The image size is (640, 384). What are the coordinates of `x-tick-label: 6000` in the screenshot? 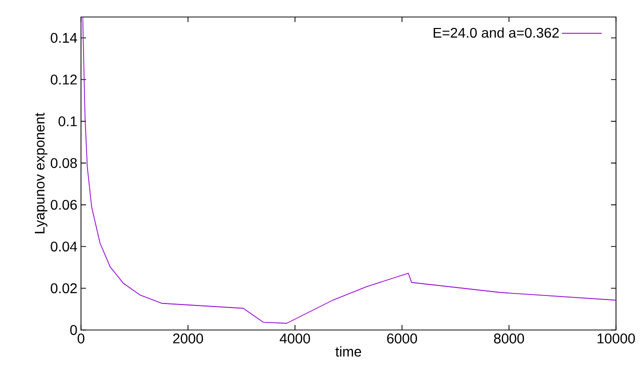 It's located at (402, 339).